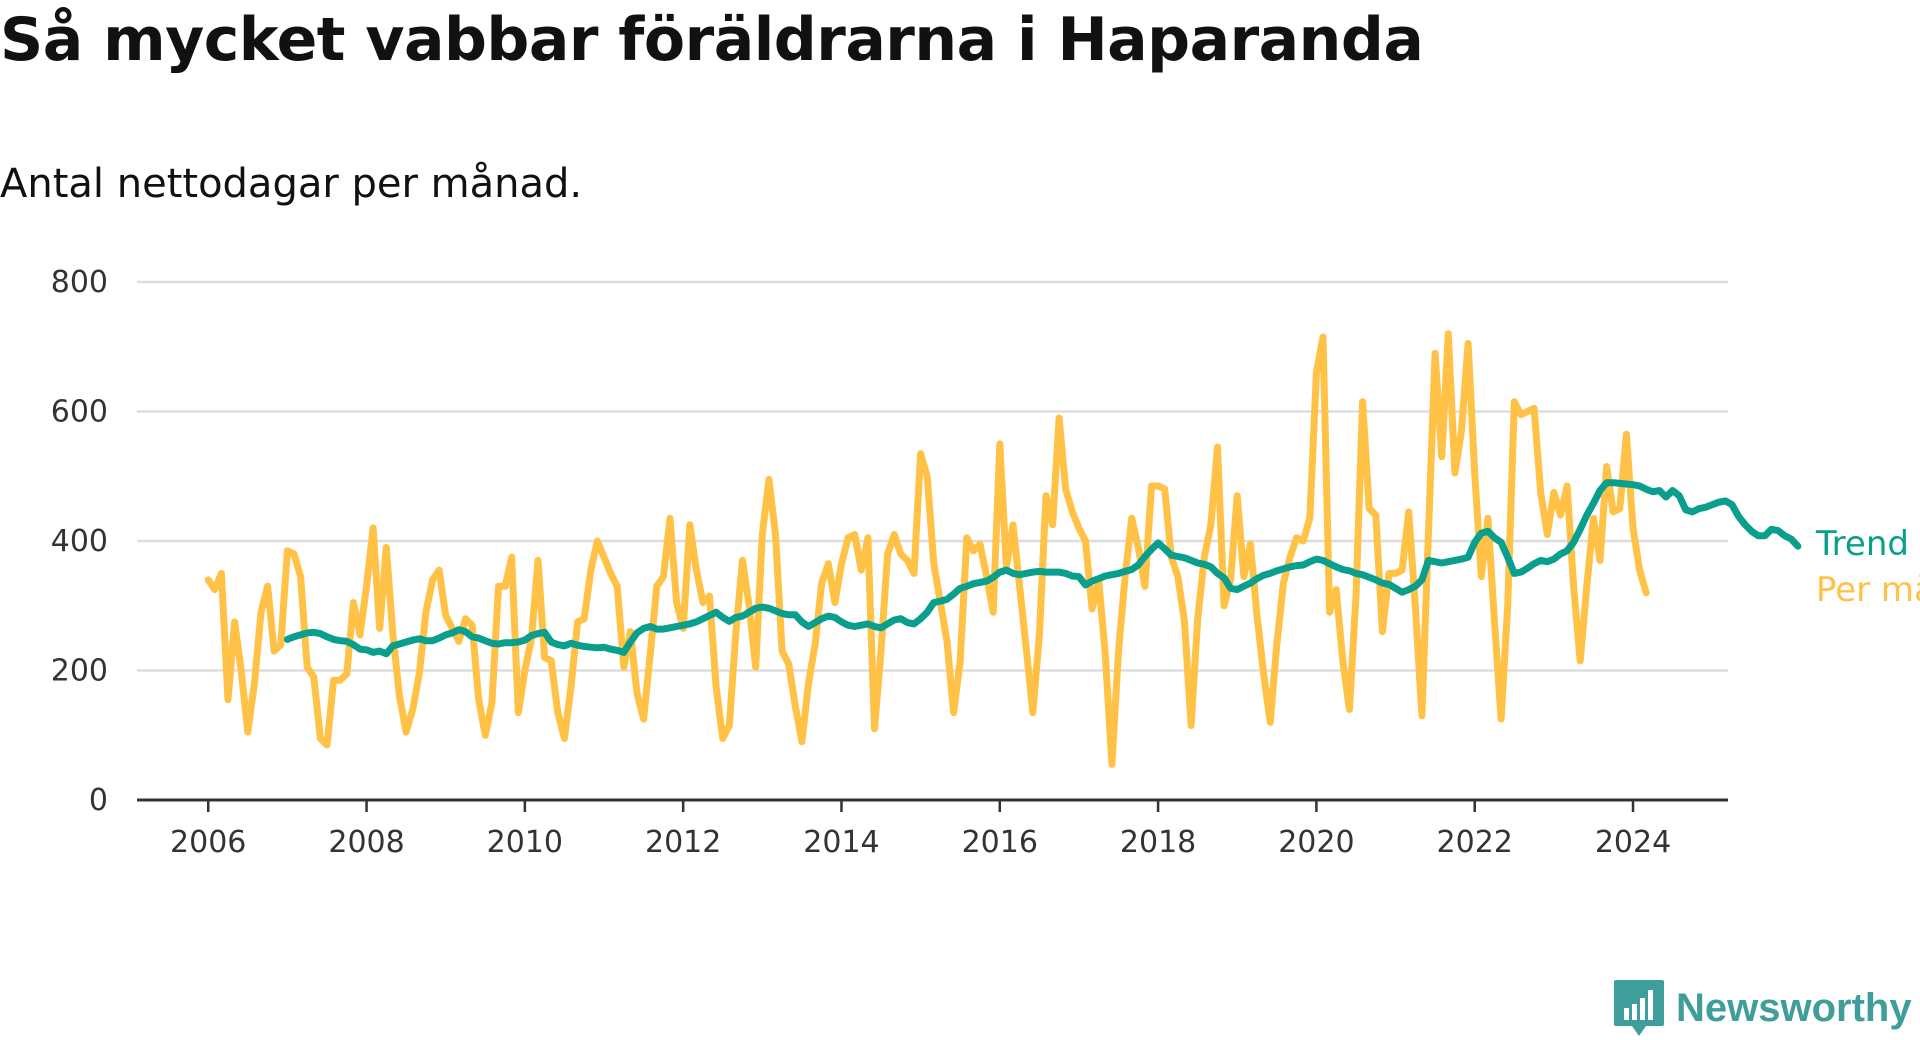 This screenshot has height=1040, width=1920. What do you see at coordinates (79, 671) in the screenshot?
I see `y-tick-label: 200` at bounding box center [79, 671].